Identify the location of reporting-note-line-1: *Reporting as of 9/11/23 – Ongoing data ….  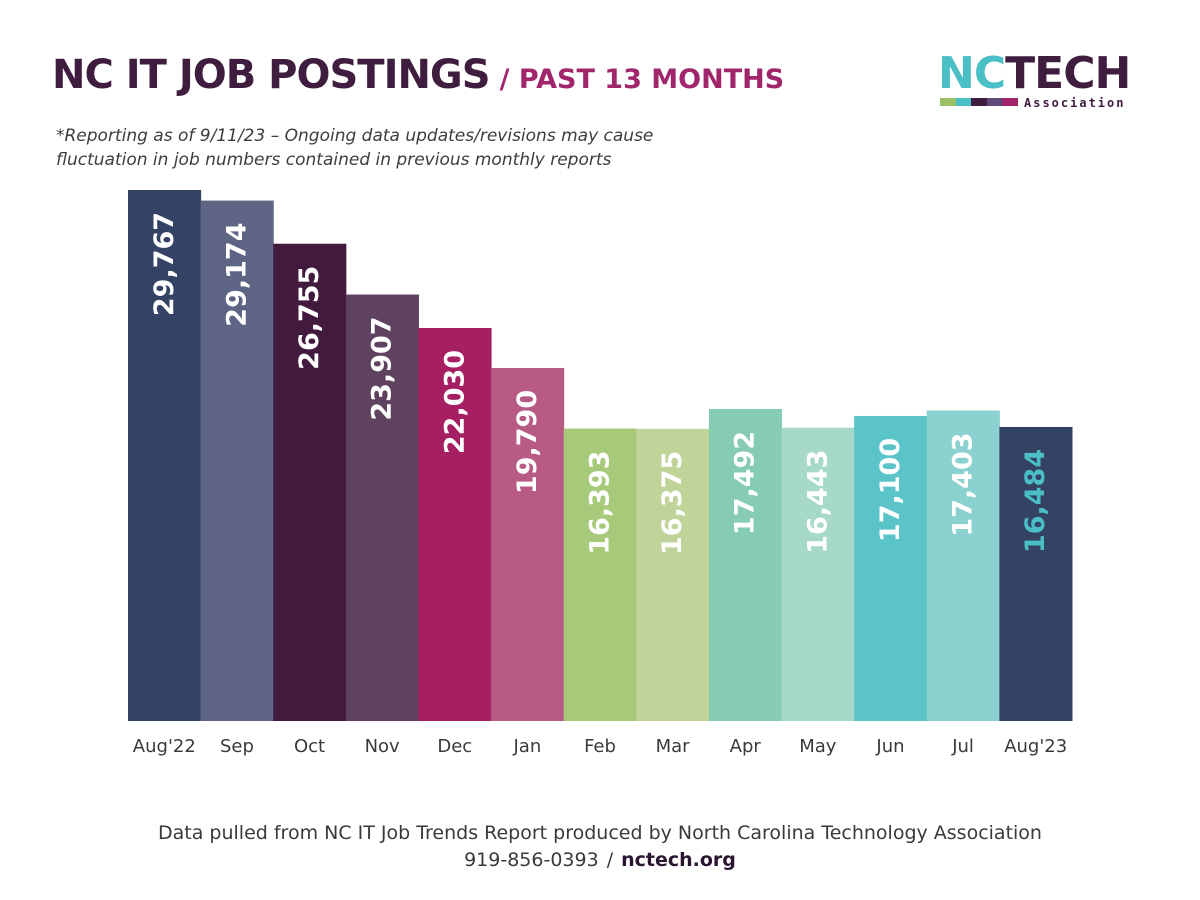
(355, 136).